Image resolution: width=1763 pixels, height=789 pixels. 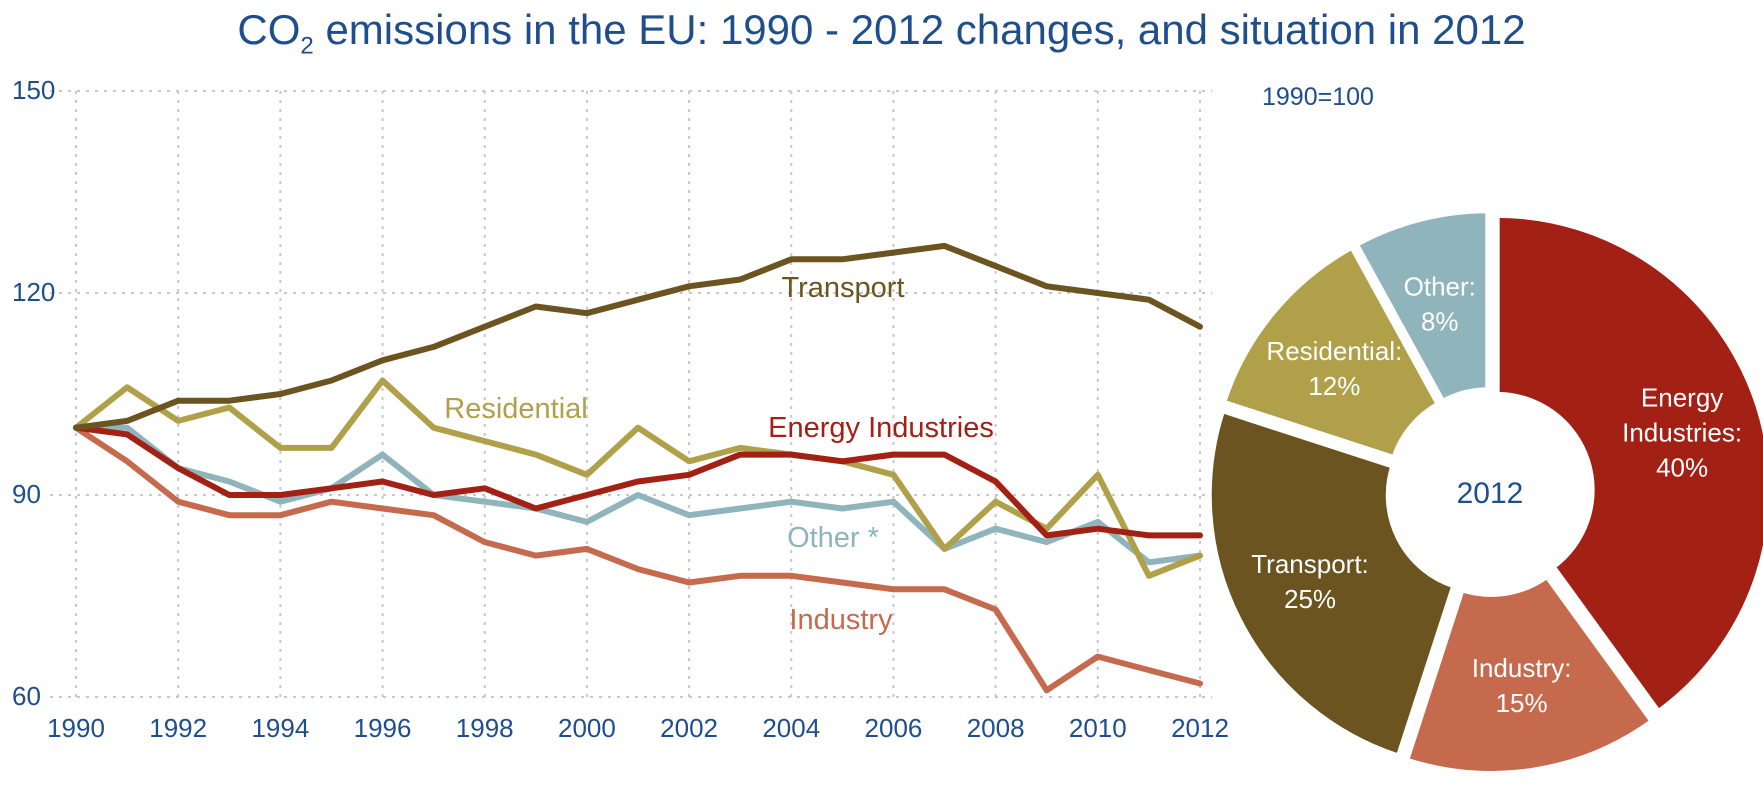 I want to click on y-tick-label: 150, so click(x=33, y=90).